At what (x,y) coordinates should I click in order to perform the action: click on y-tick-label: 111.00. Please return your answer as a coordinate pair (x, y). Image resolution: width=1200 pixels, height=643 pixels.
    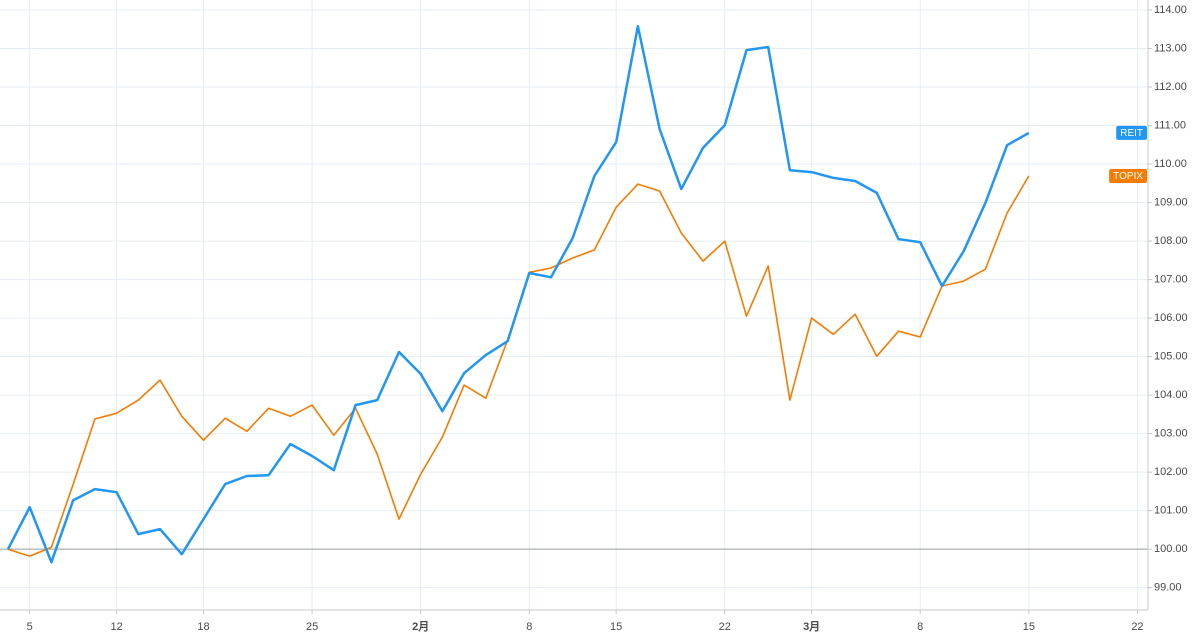
    Looking at the image, I should click on (1170, 125).